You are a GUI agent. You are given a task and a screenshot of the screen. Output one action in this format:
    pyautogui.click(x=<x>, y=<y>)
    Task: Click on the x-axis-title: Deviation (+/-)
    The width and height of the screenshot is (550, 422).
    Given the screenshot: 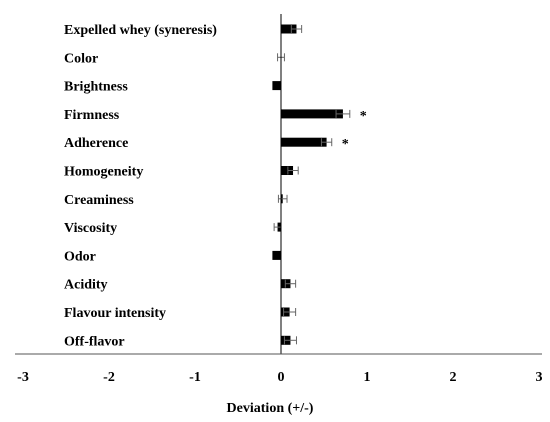 What is the action you would take?
    pyautogui.click(x=270, y=408)
    